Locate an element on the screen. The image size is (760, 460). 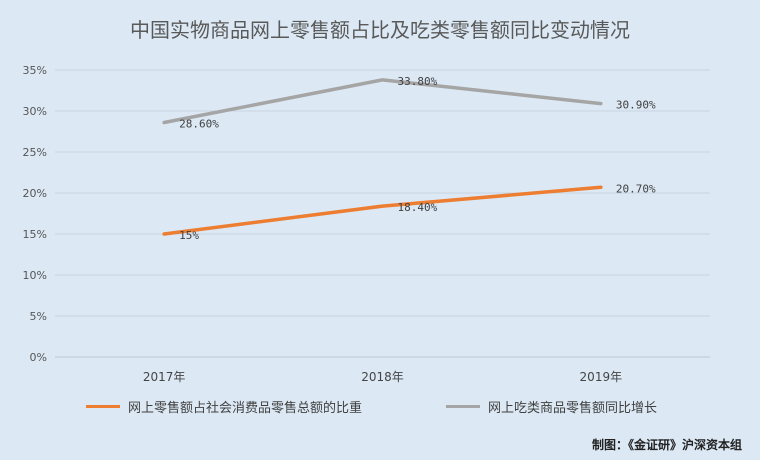
legend-swatch-orange is located at coordinates (103, 406).